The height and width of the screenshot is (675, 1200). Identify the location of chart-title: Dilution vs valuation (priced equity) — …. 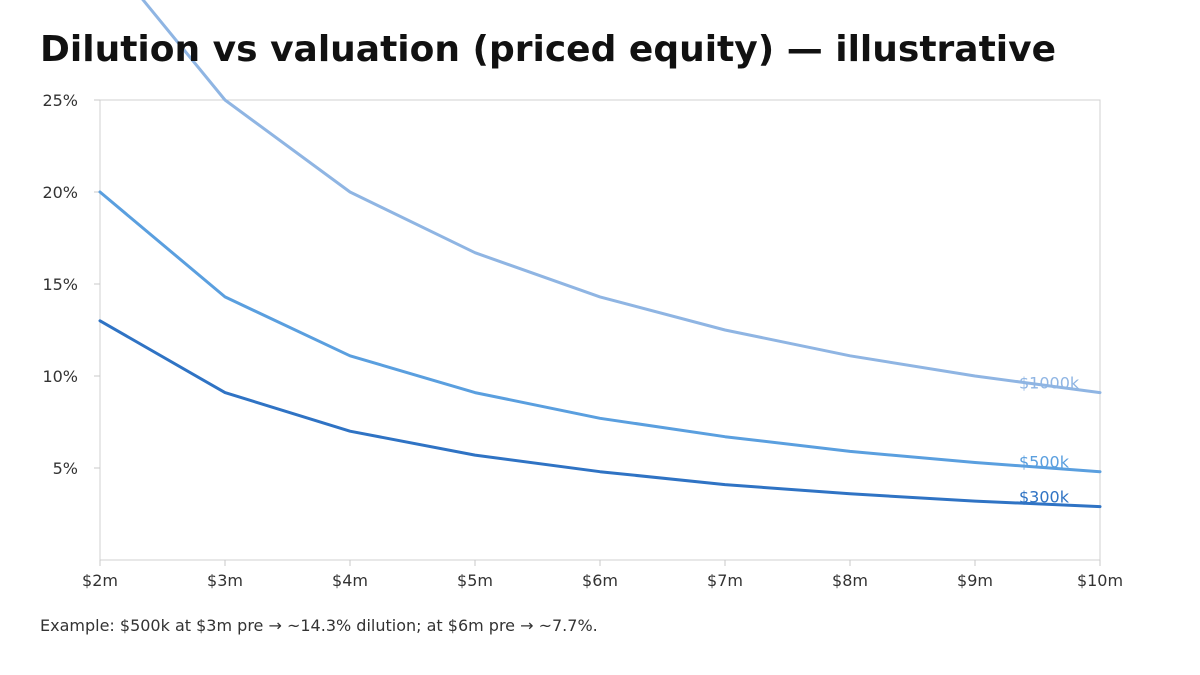
(548, 49).